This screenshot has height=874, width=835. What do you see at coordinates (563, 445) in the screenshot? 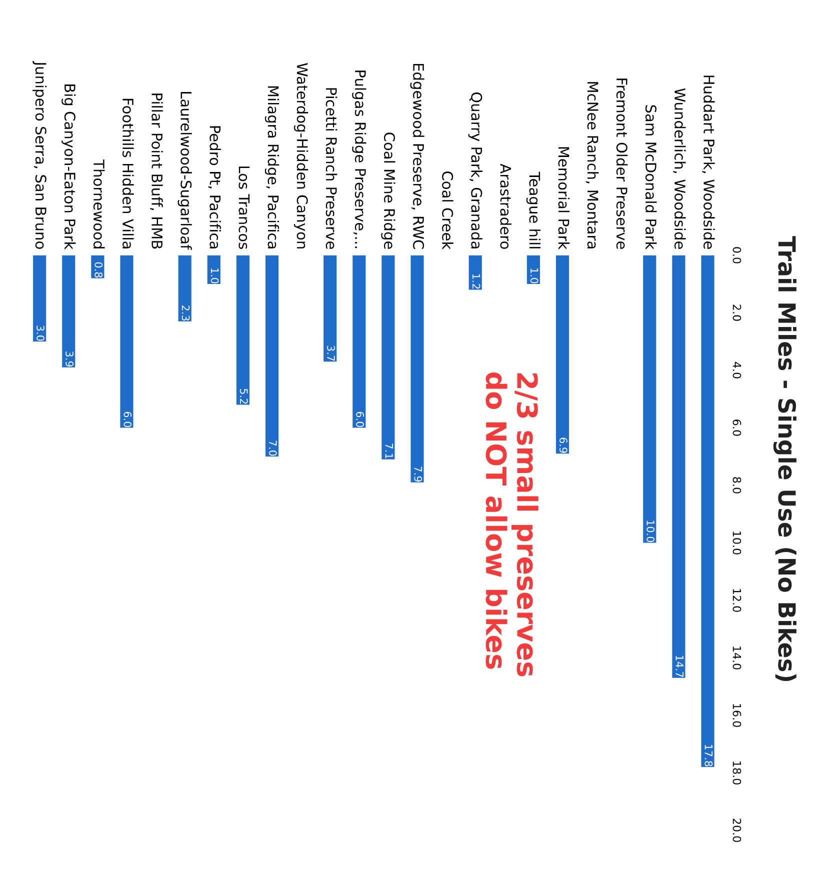
I see `data-label: 6.9` at bounding box center [563, 445].